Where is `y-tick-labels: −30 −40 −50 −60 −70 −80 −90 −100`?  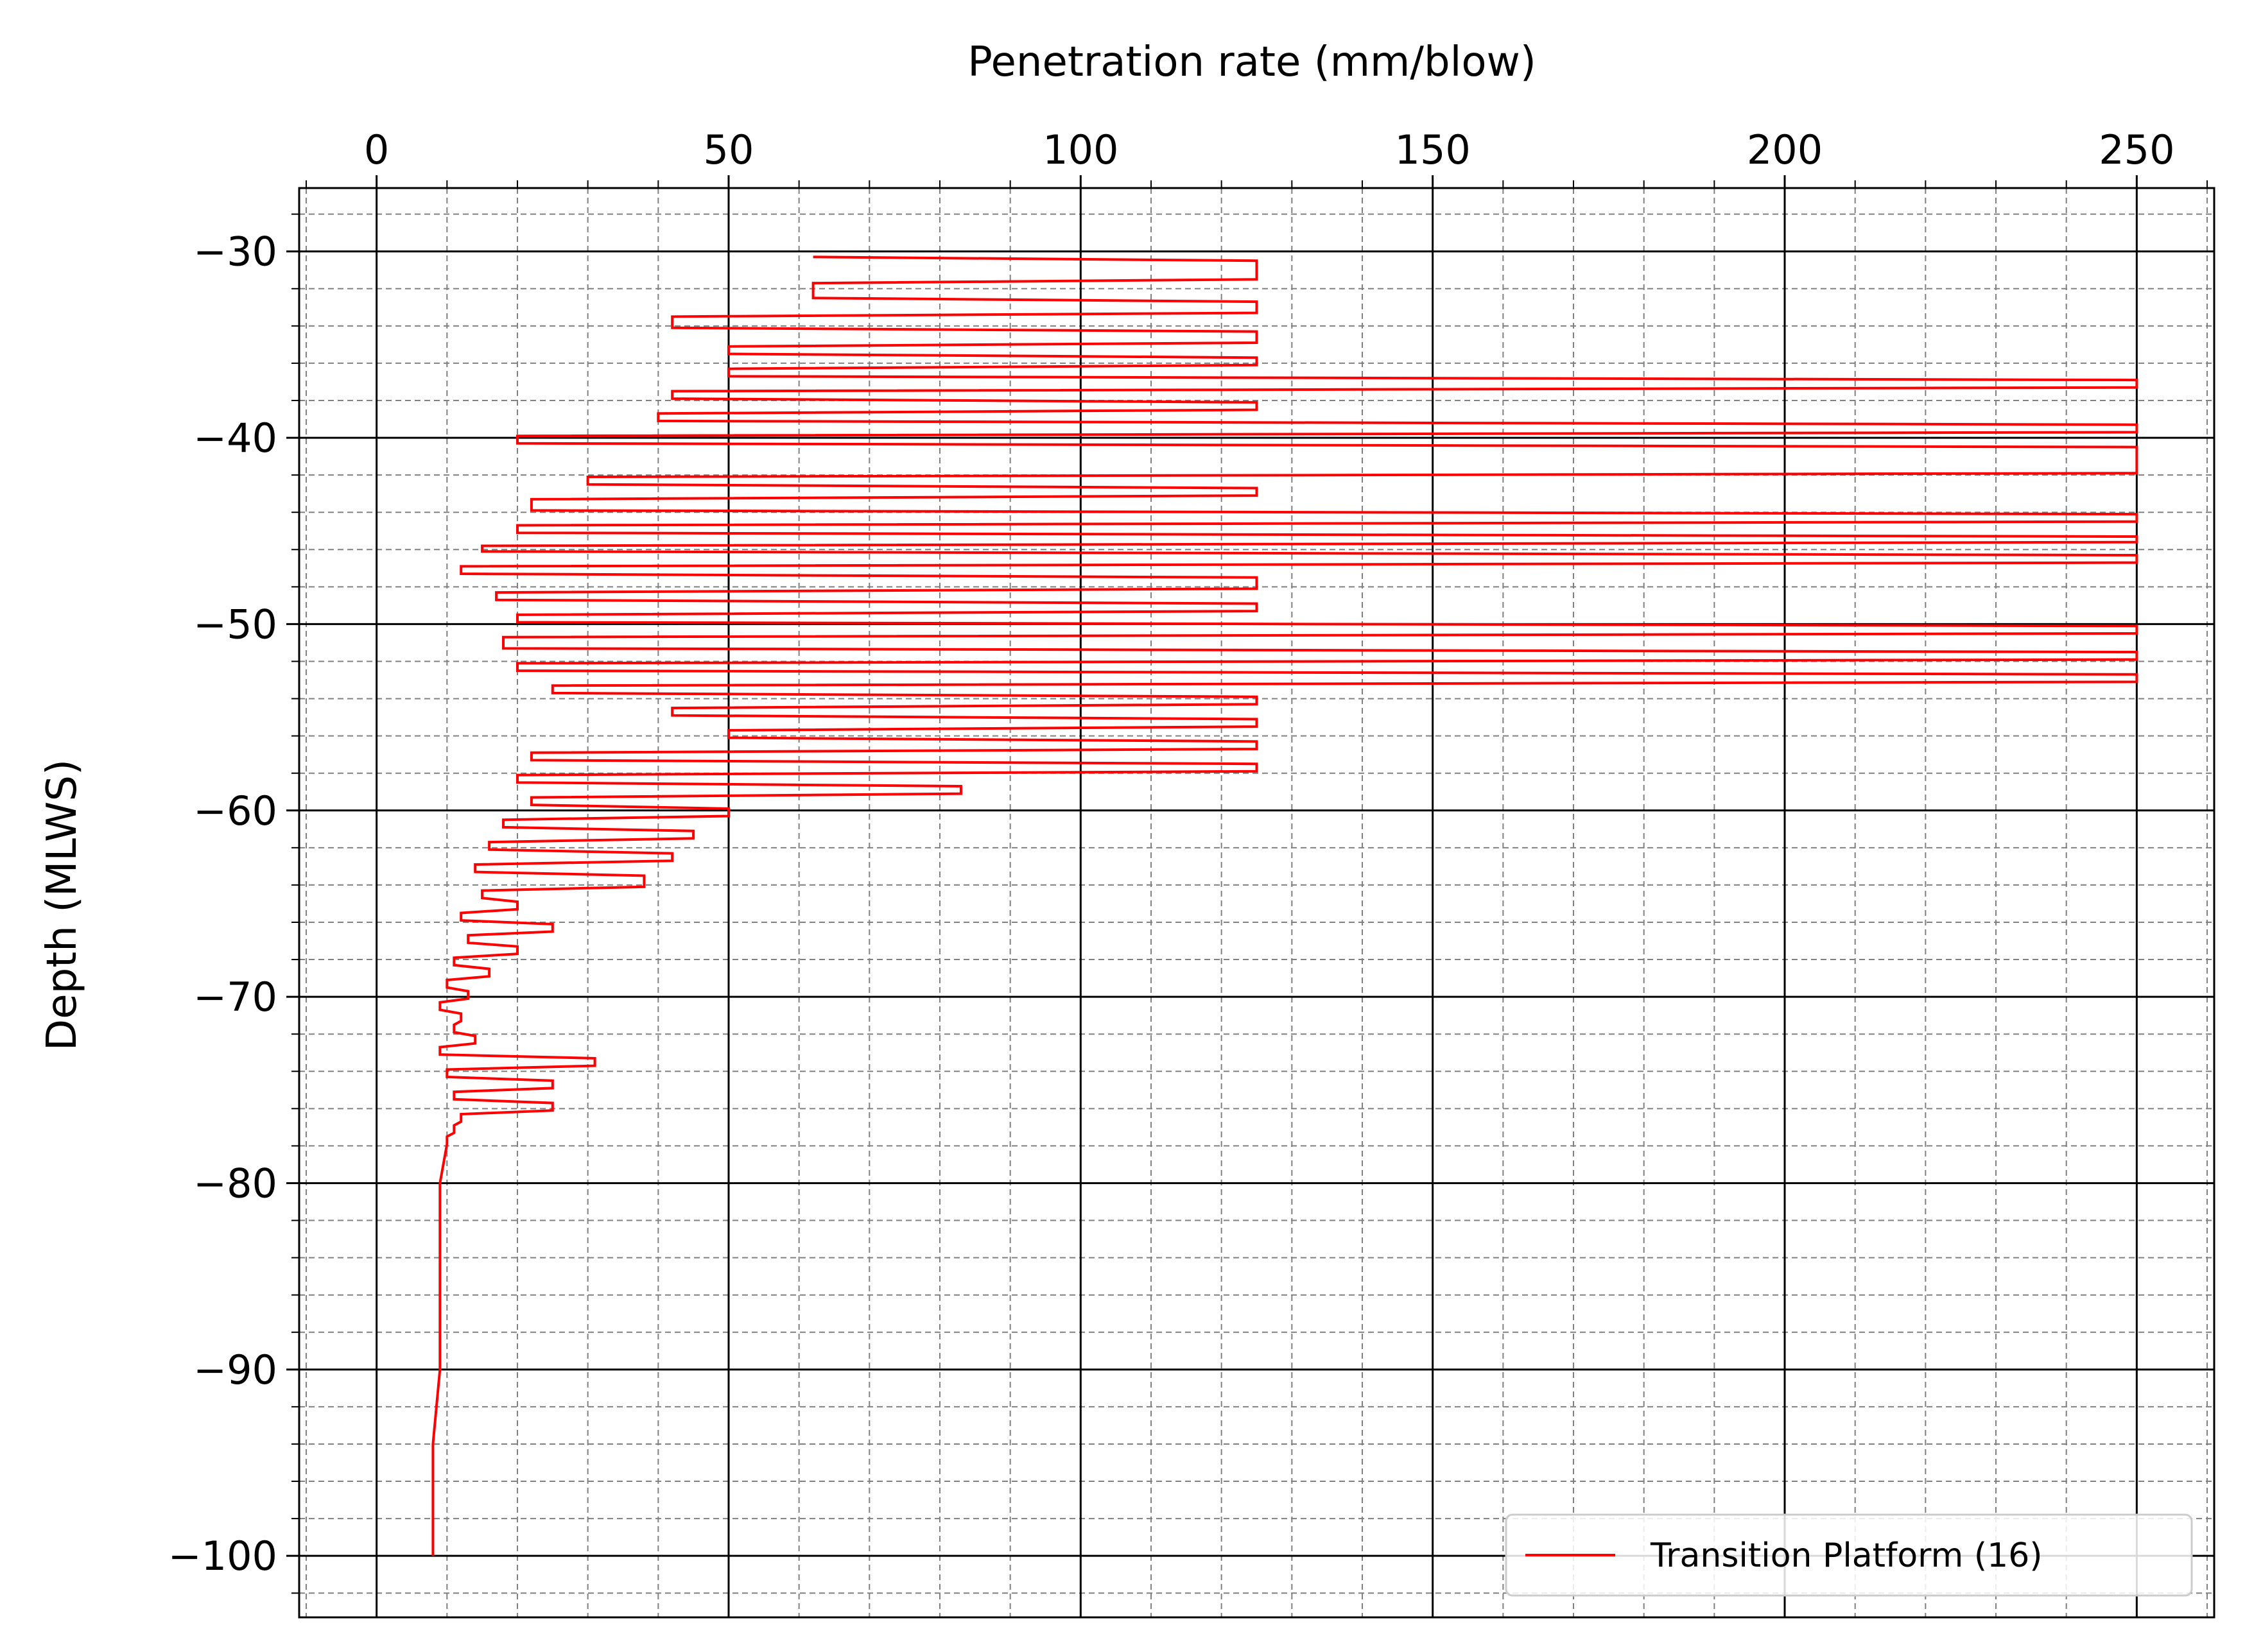 y-tick-labels: −30 −40 −50 −60 −70 −80 −90 −100 is located at coordinates (222, 903).